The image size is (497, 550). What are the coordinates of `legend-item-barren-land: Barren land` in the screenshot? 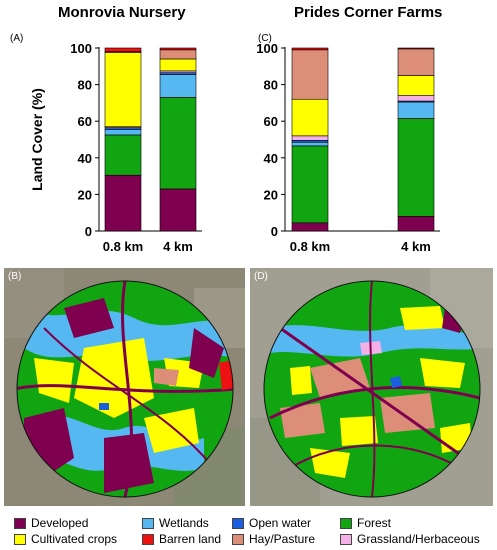 It's located at (181, 539).